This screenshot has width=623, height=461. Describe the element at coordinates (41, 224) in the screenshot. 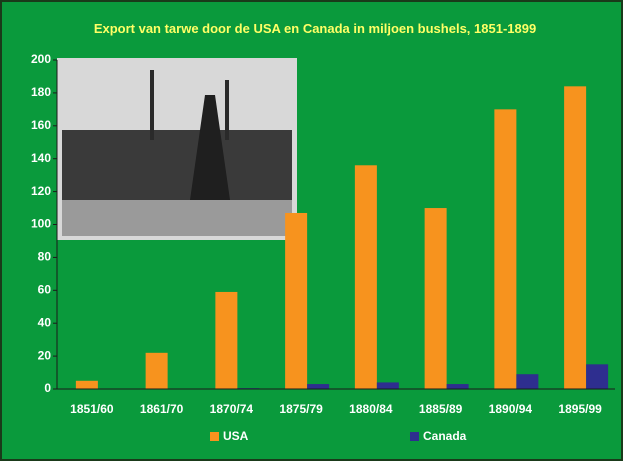

I see `y-tick-label: 100` at that location.